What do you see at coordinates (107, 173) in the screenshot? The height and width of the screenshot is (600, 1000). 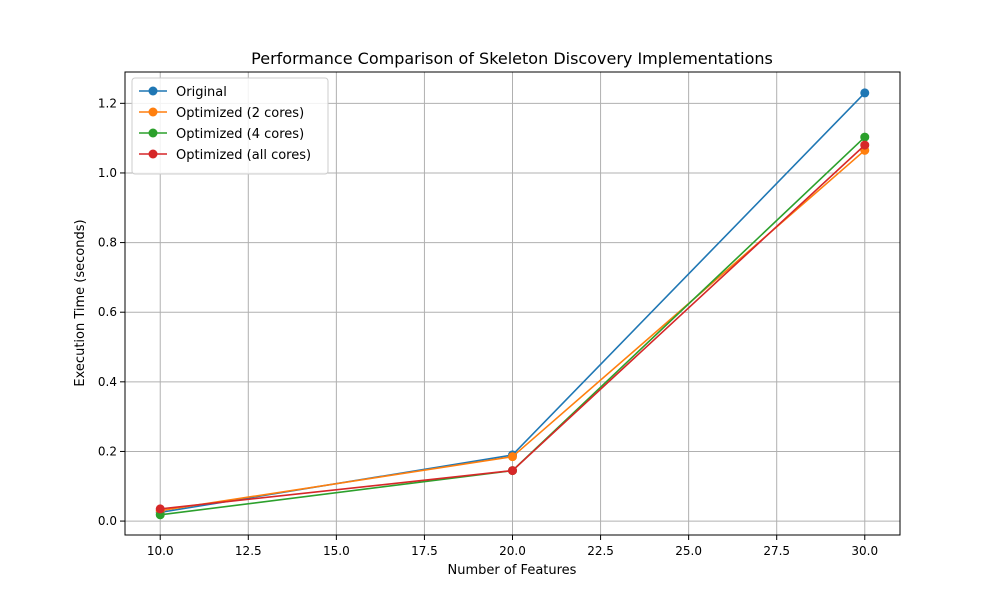 I see `y-tick-label: 1.0` at bounding box center [107, 173].